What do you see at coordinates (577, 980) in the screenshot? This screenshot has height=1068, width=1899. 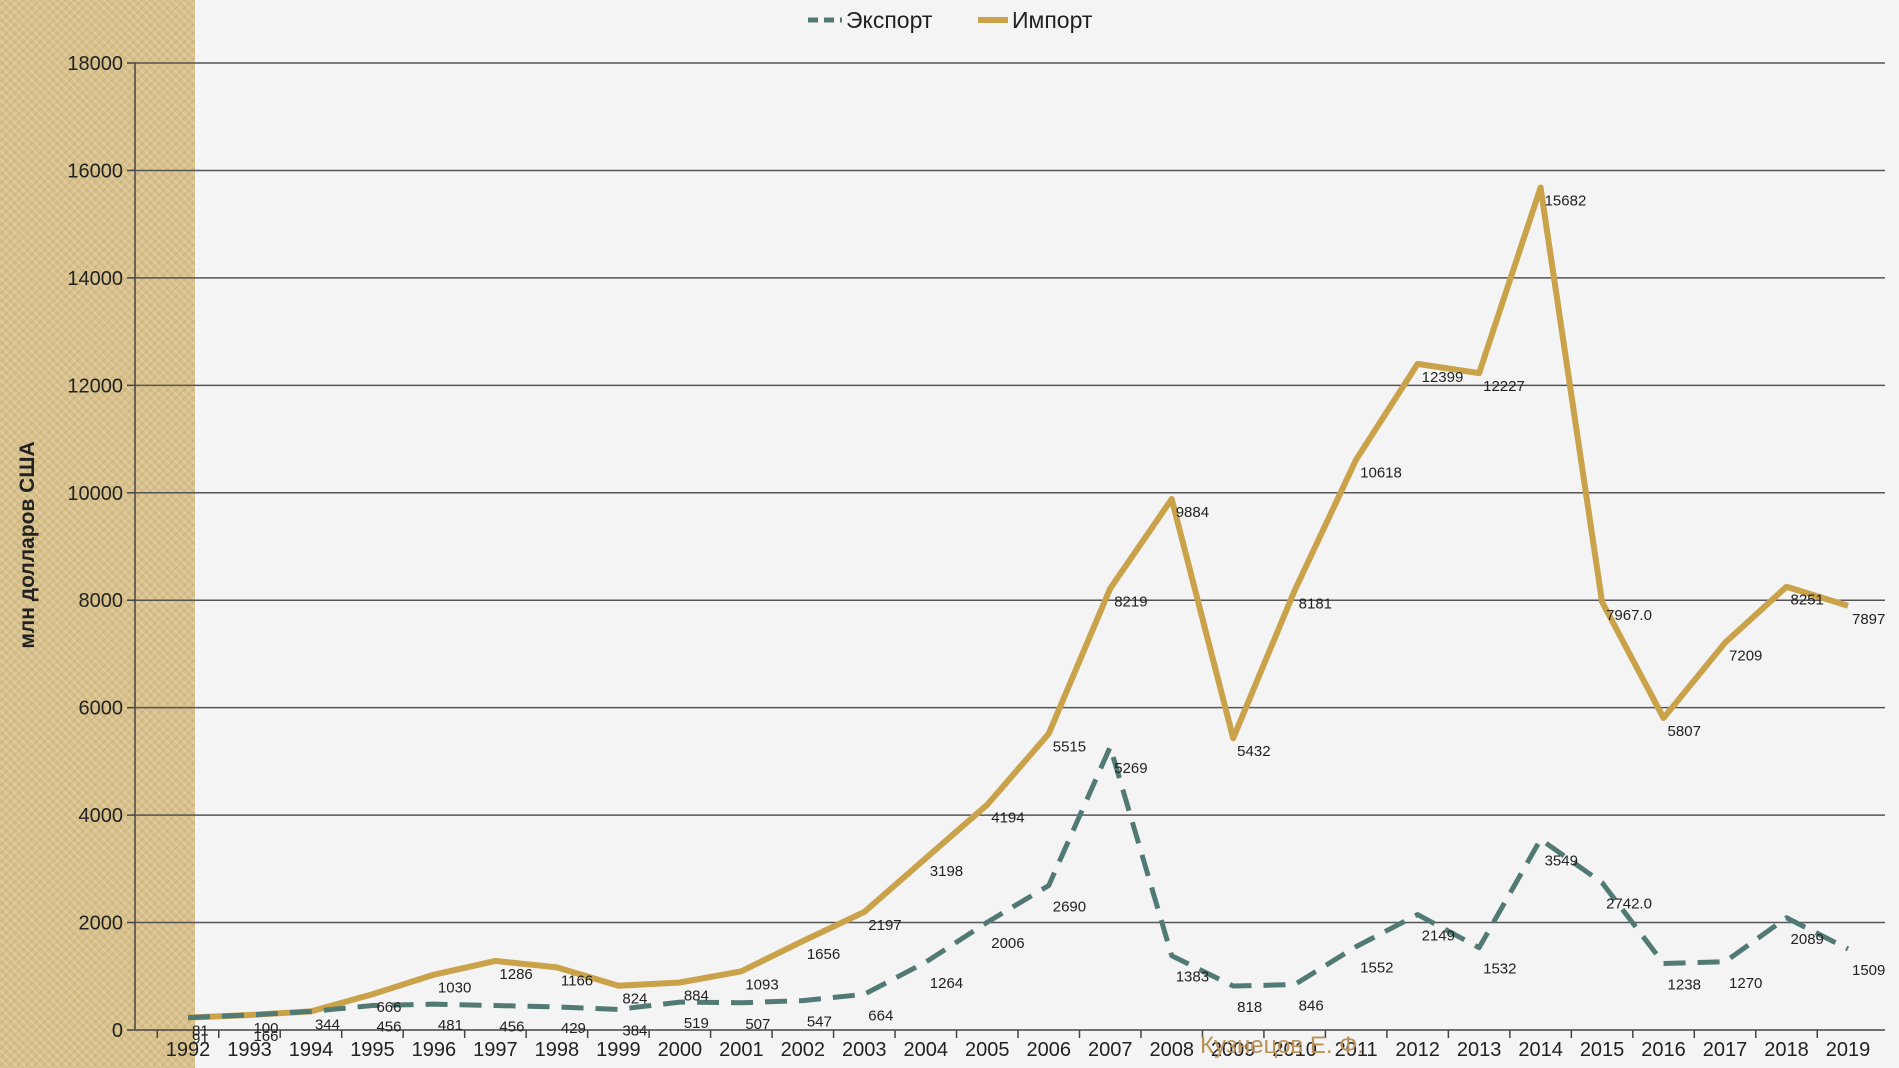 I see `data-label-import: 1166` at bounding box center [577, 980].